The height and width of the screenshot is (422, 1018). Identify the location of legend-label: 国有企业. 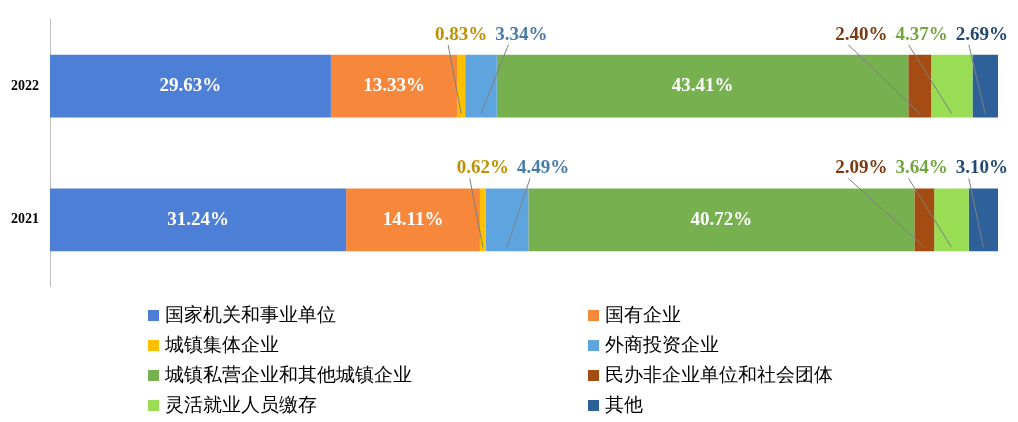
(643, 314).